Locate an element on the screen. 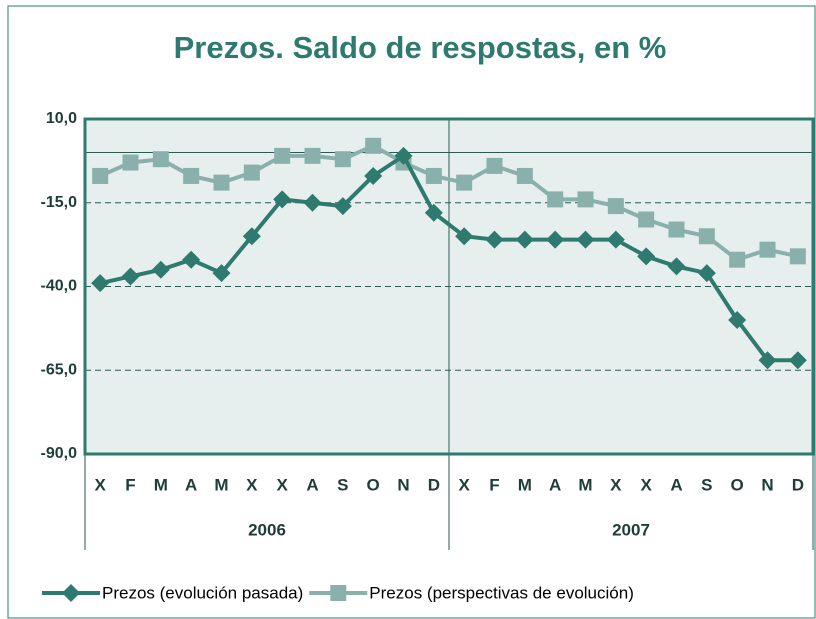 The width and height of the screenshot is (816, 619). y-tick-label: 10,0 is located at coordinates (61, 118).